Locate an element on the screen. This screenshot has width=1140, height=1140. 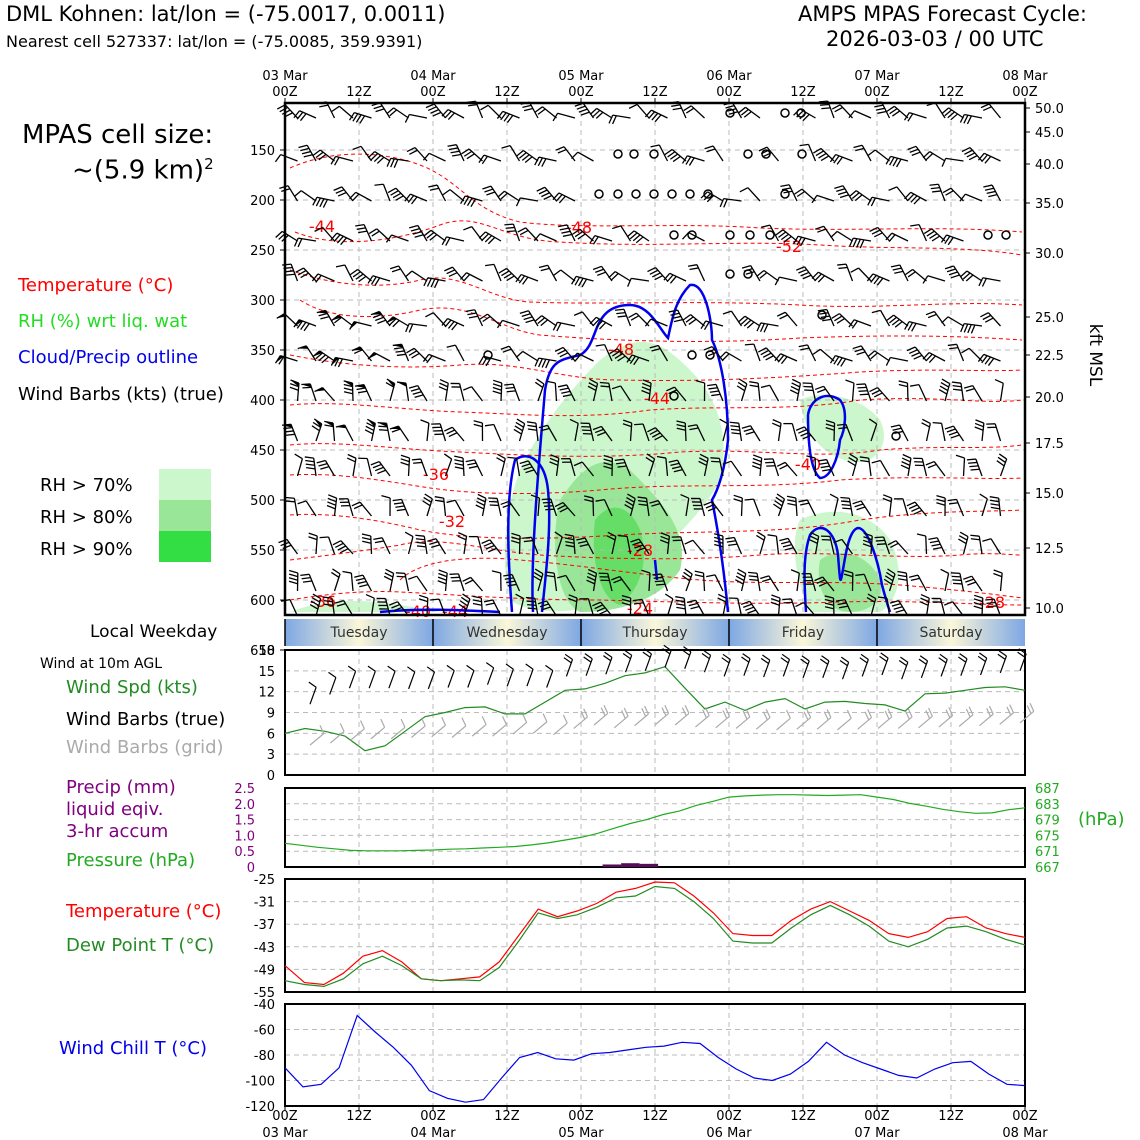
temp-contour-label: -48 is located at coordinates (621, 349).